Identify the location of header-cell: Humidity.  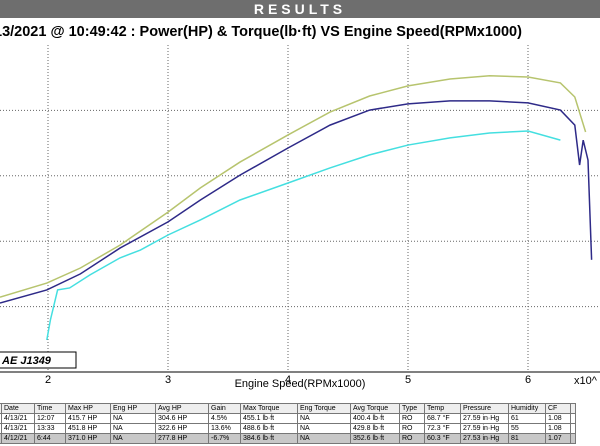
(527, 408).